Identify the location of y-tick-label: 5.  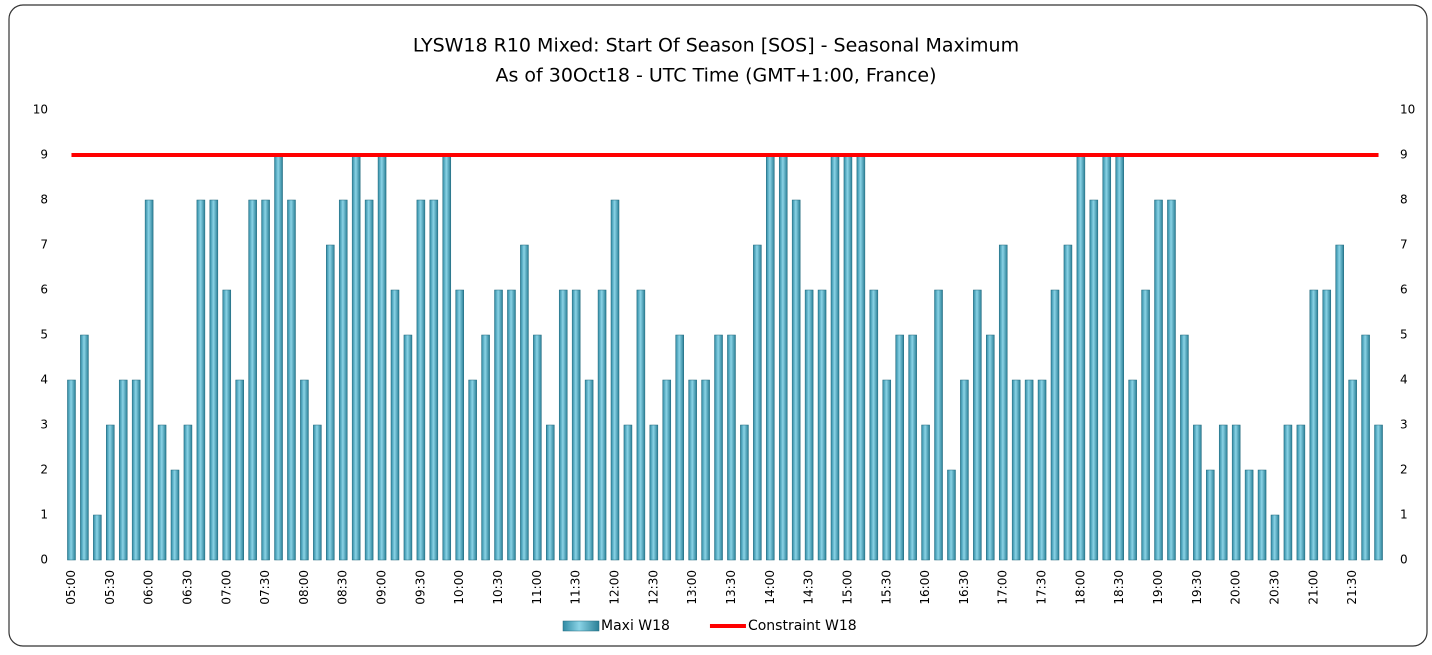
(44, 335).